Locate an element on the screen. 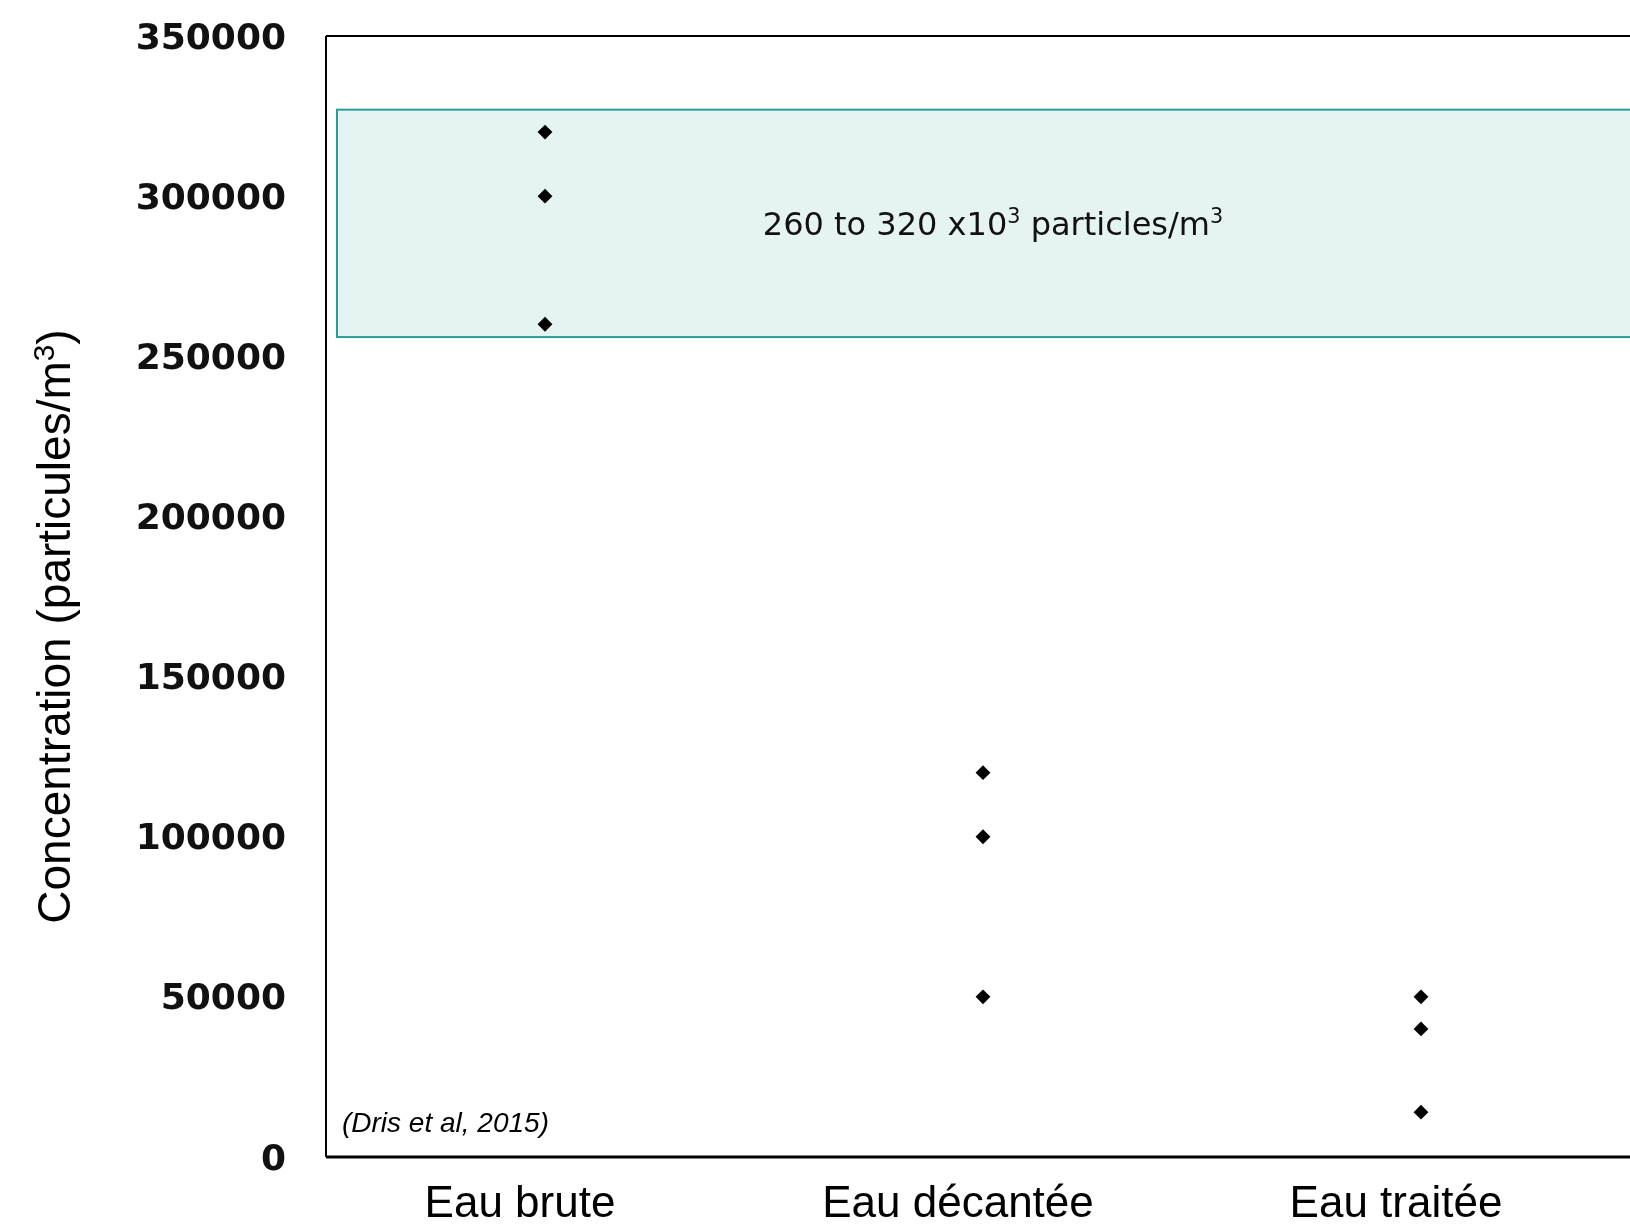 Image resolution: width=1630 pixels, height=1231 pixels. x-tick-label: Eau brute is located at coordinates (520, 1201).